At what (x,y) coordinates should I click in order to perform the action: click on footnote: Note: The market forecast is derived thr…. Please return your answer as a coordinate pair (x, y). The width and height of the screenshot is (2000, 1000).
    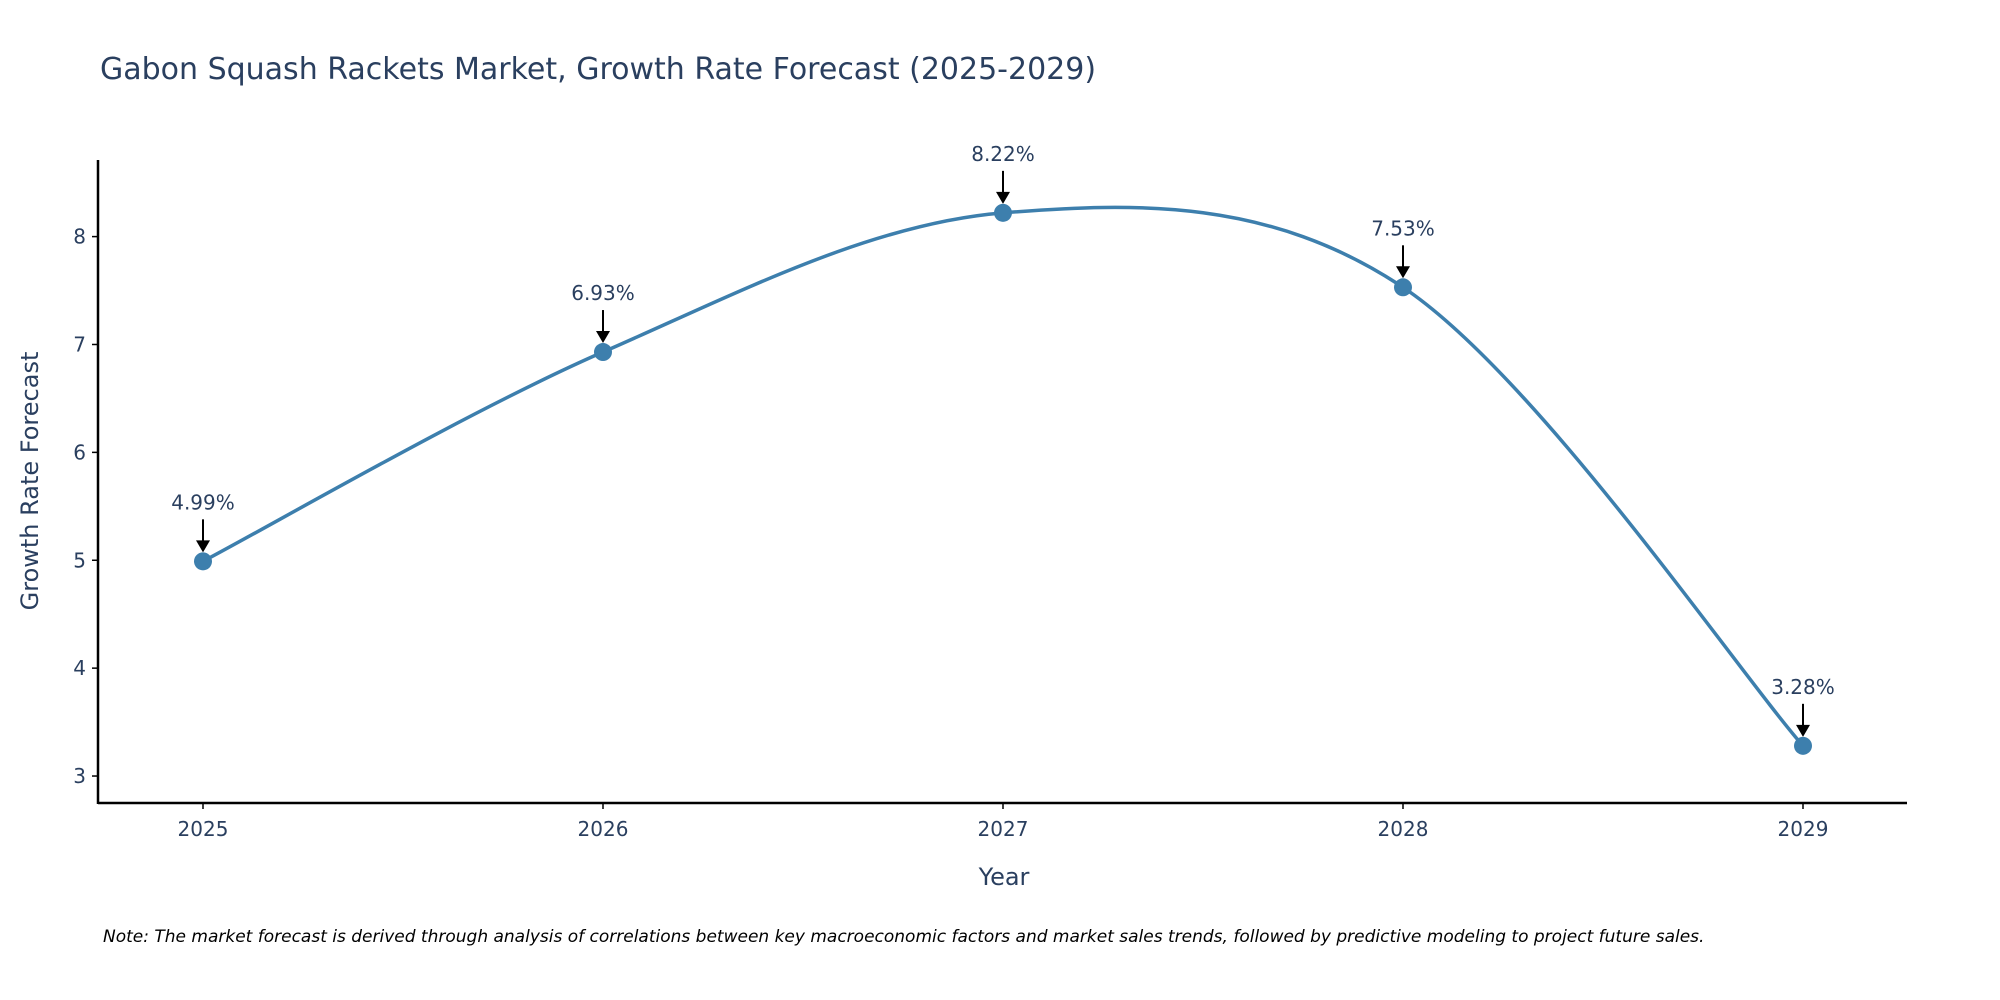
    Looking at the image, I should click on (903, 937).